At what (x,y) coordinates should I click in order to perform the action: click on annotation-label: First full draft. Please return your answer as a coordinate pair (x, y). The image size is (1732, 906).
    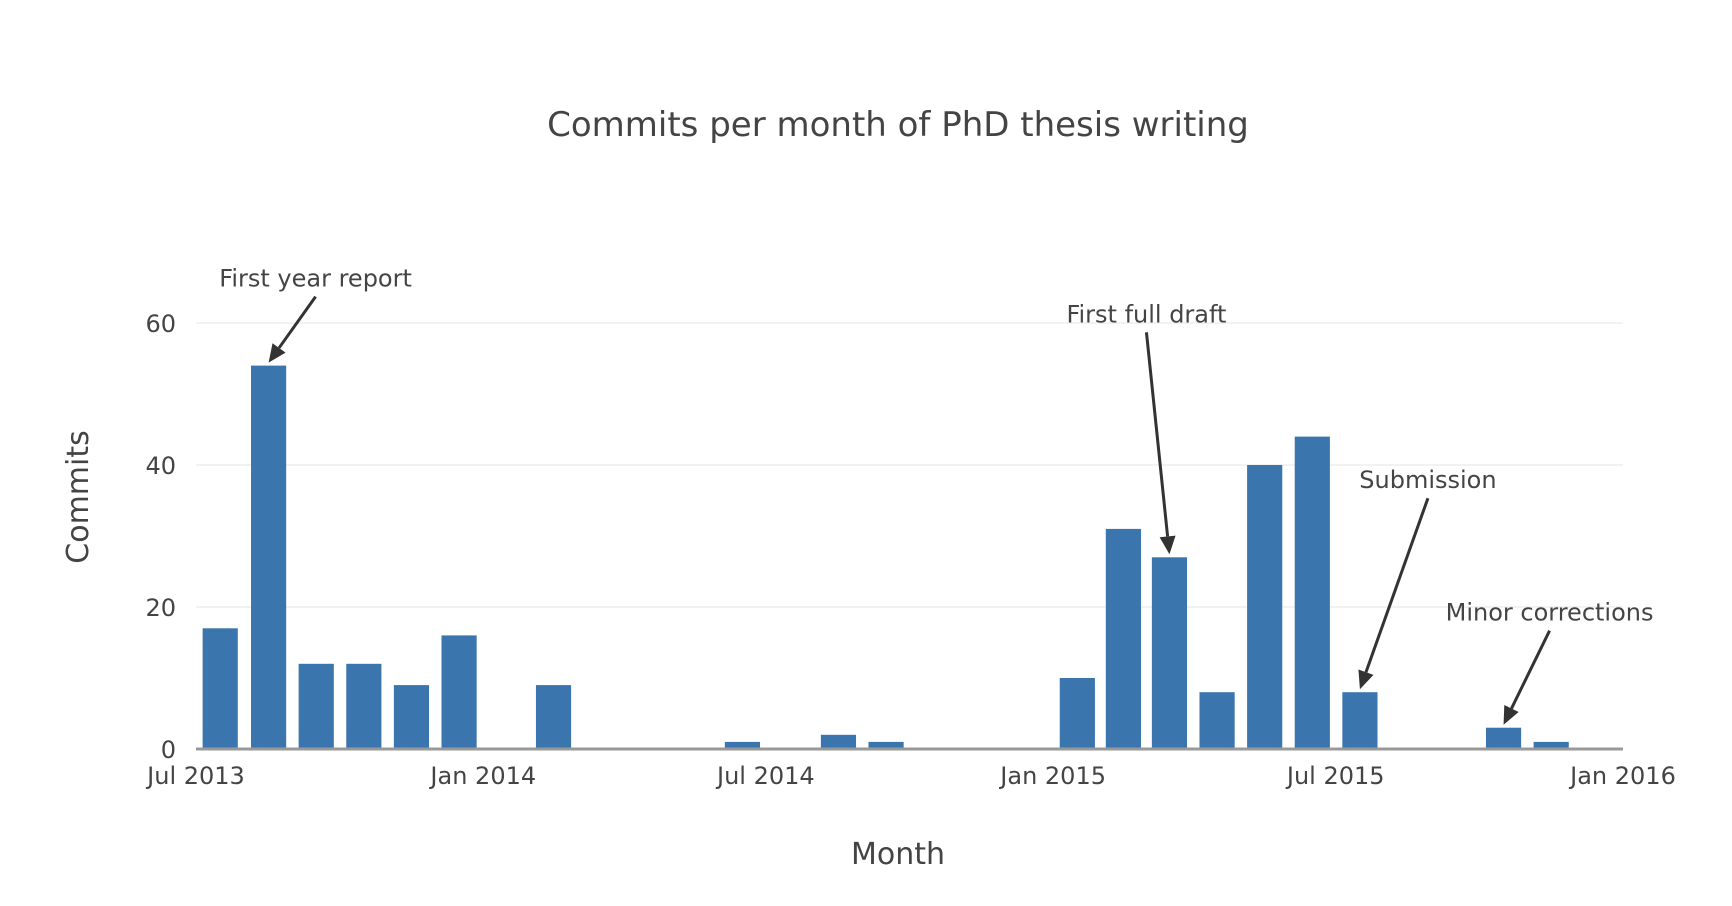
    Looking at the image, I should click on (1146, 314).